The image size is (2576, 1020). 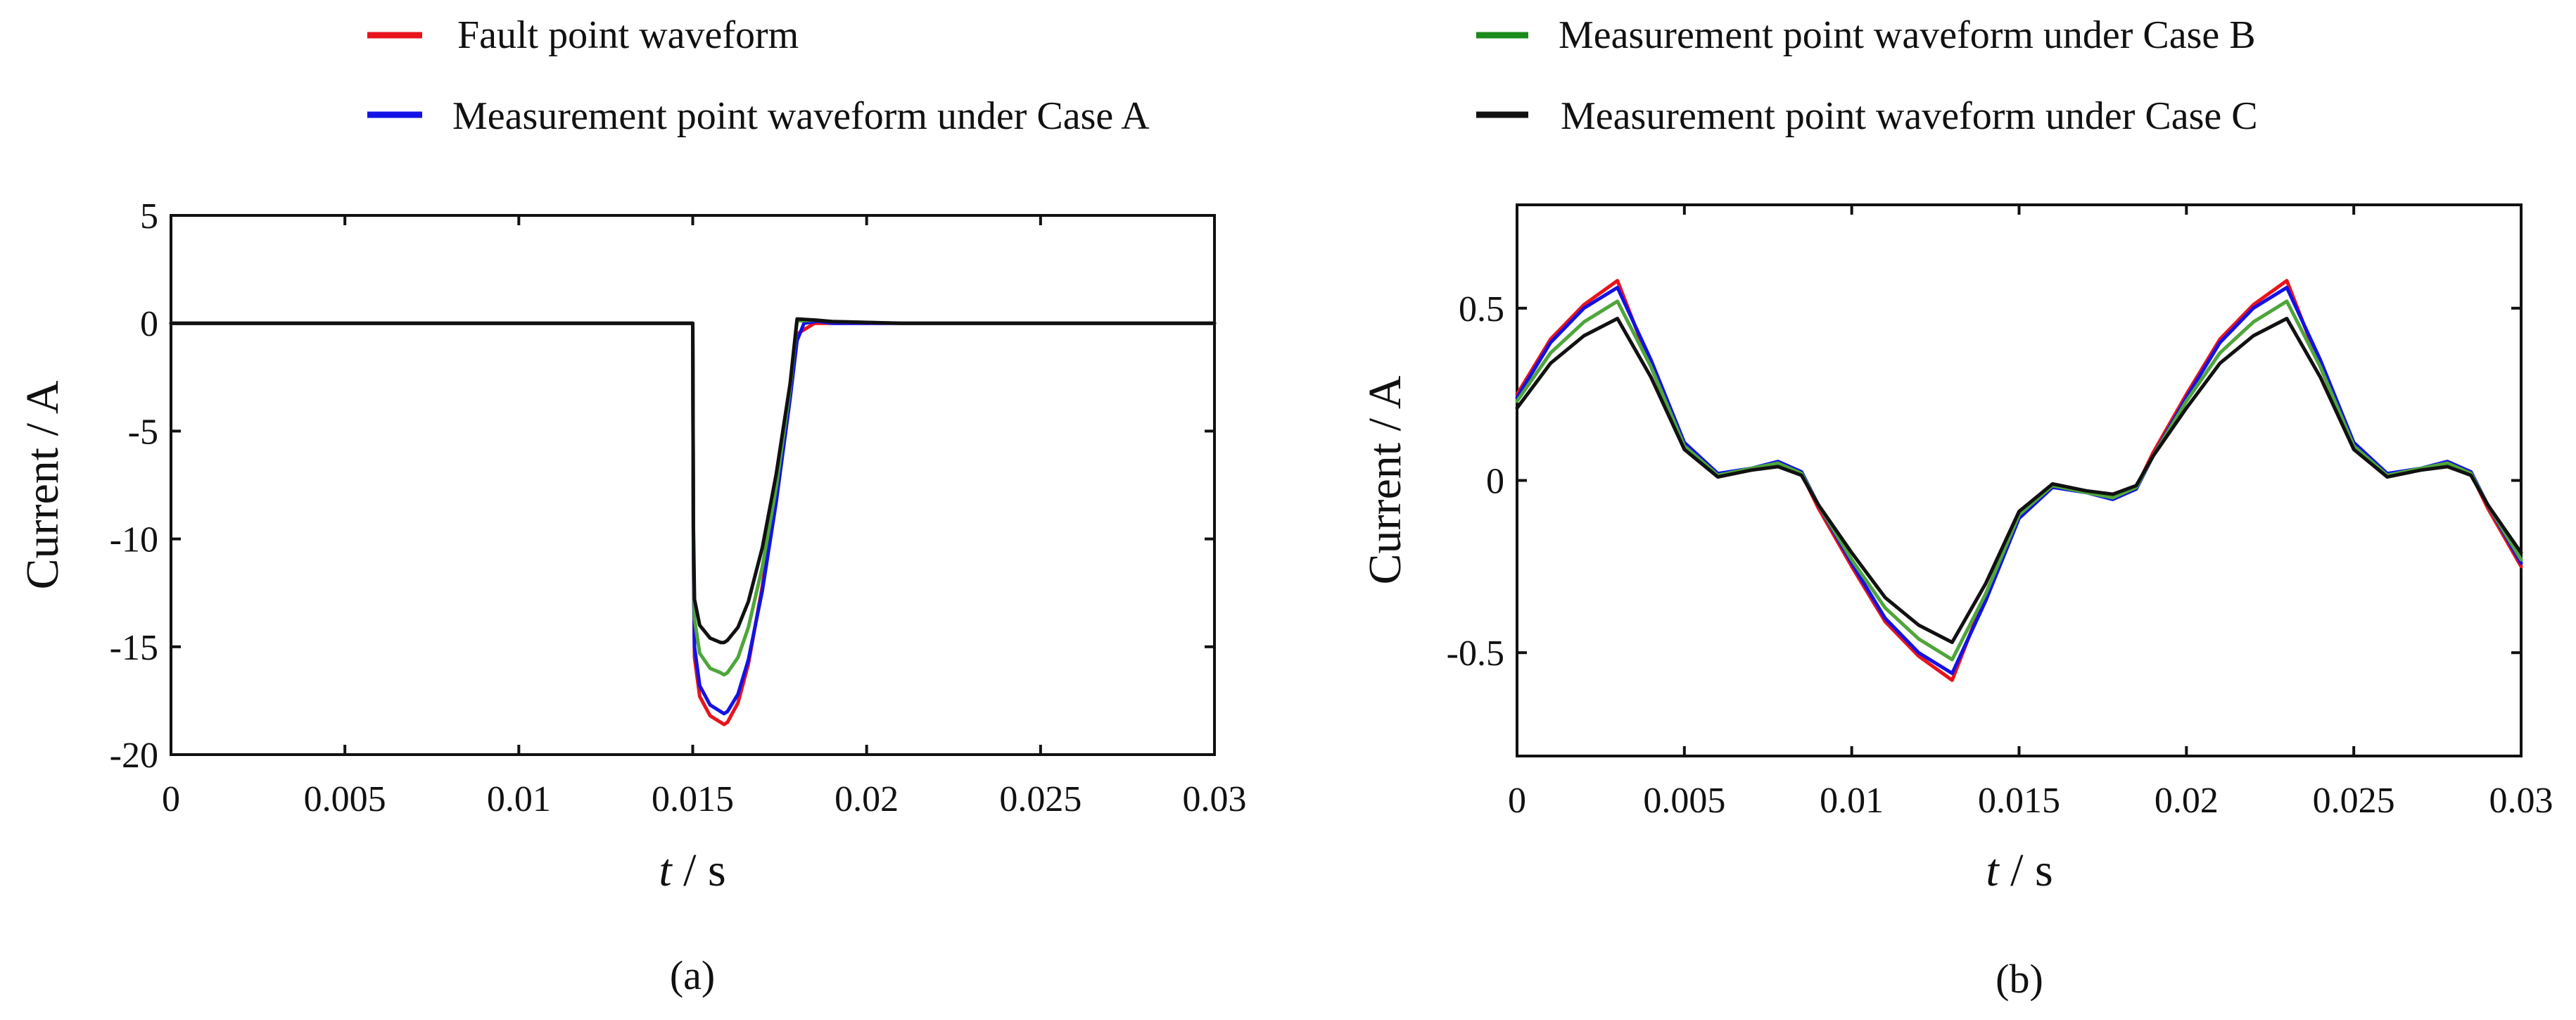 I want to click on y-tick-label-a-10: -10, so click(x=134, y=540).